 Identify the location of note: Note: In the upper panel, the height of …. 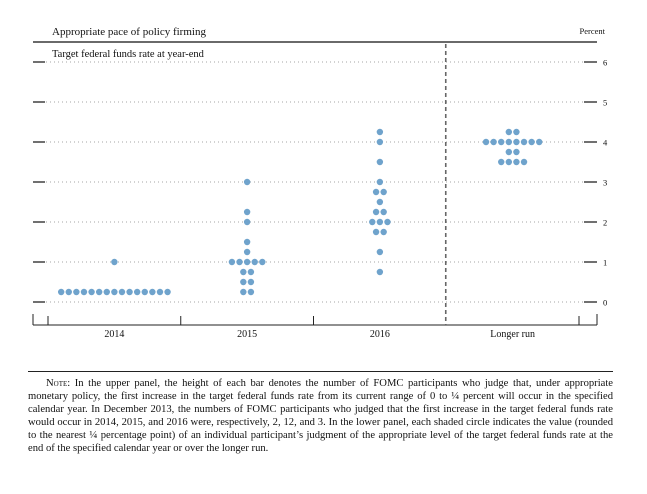
(320, 416).